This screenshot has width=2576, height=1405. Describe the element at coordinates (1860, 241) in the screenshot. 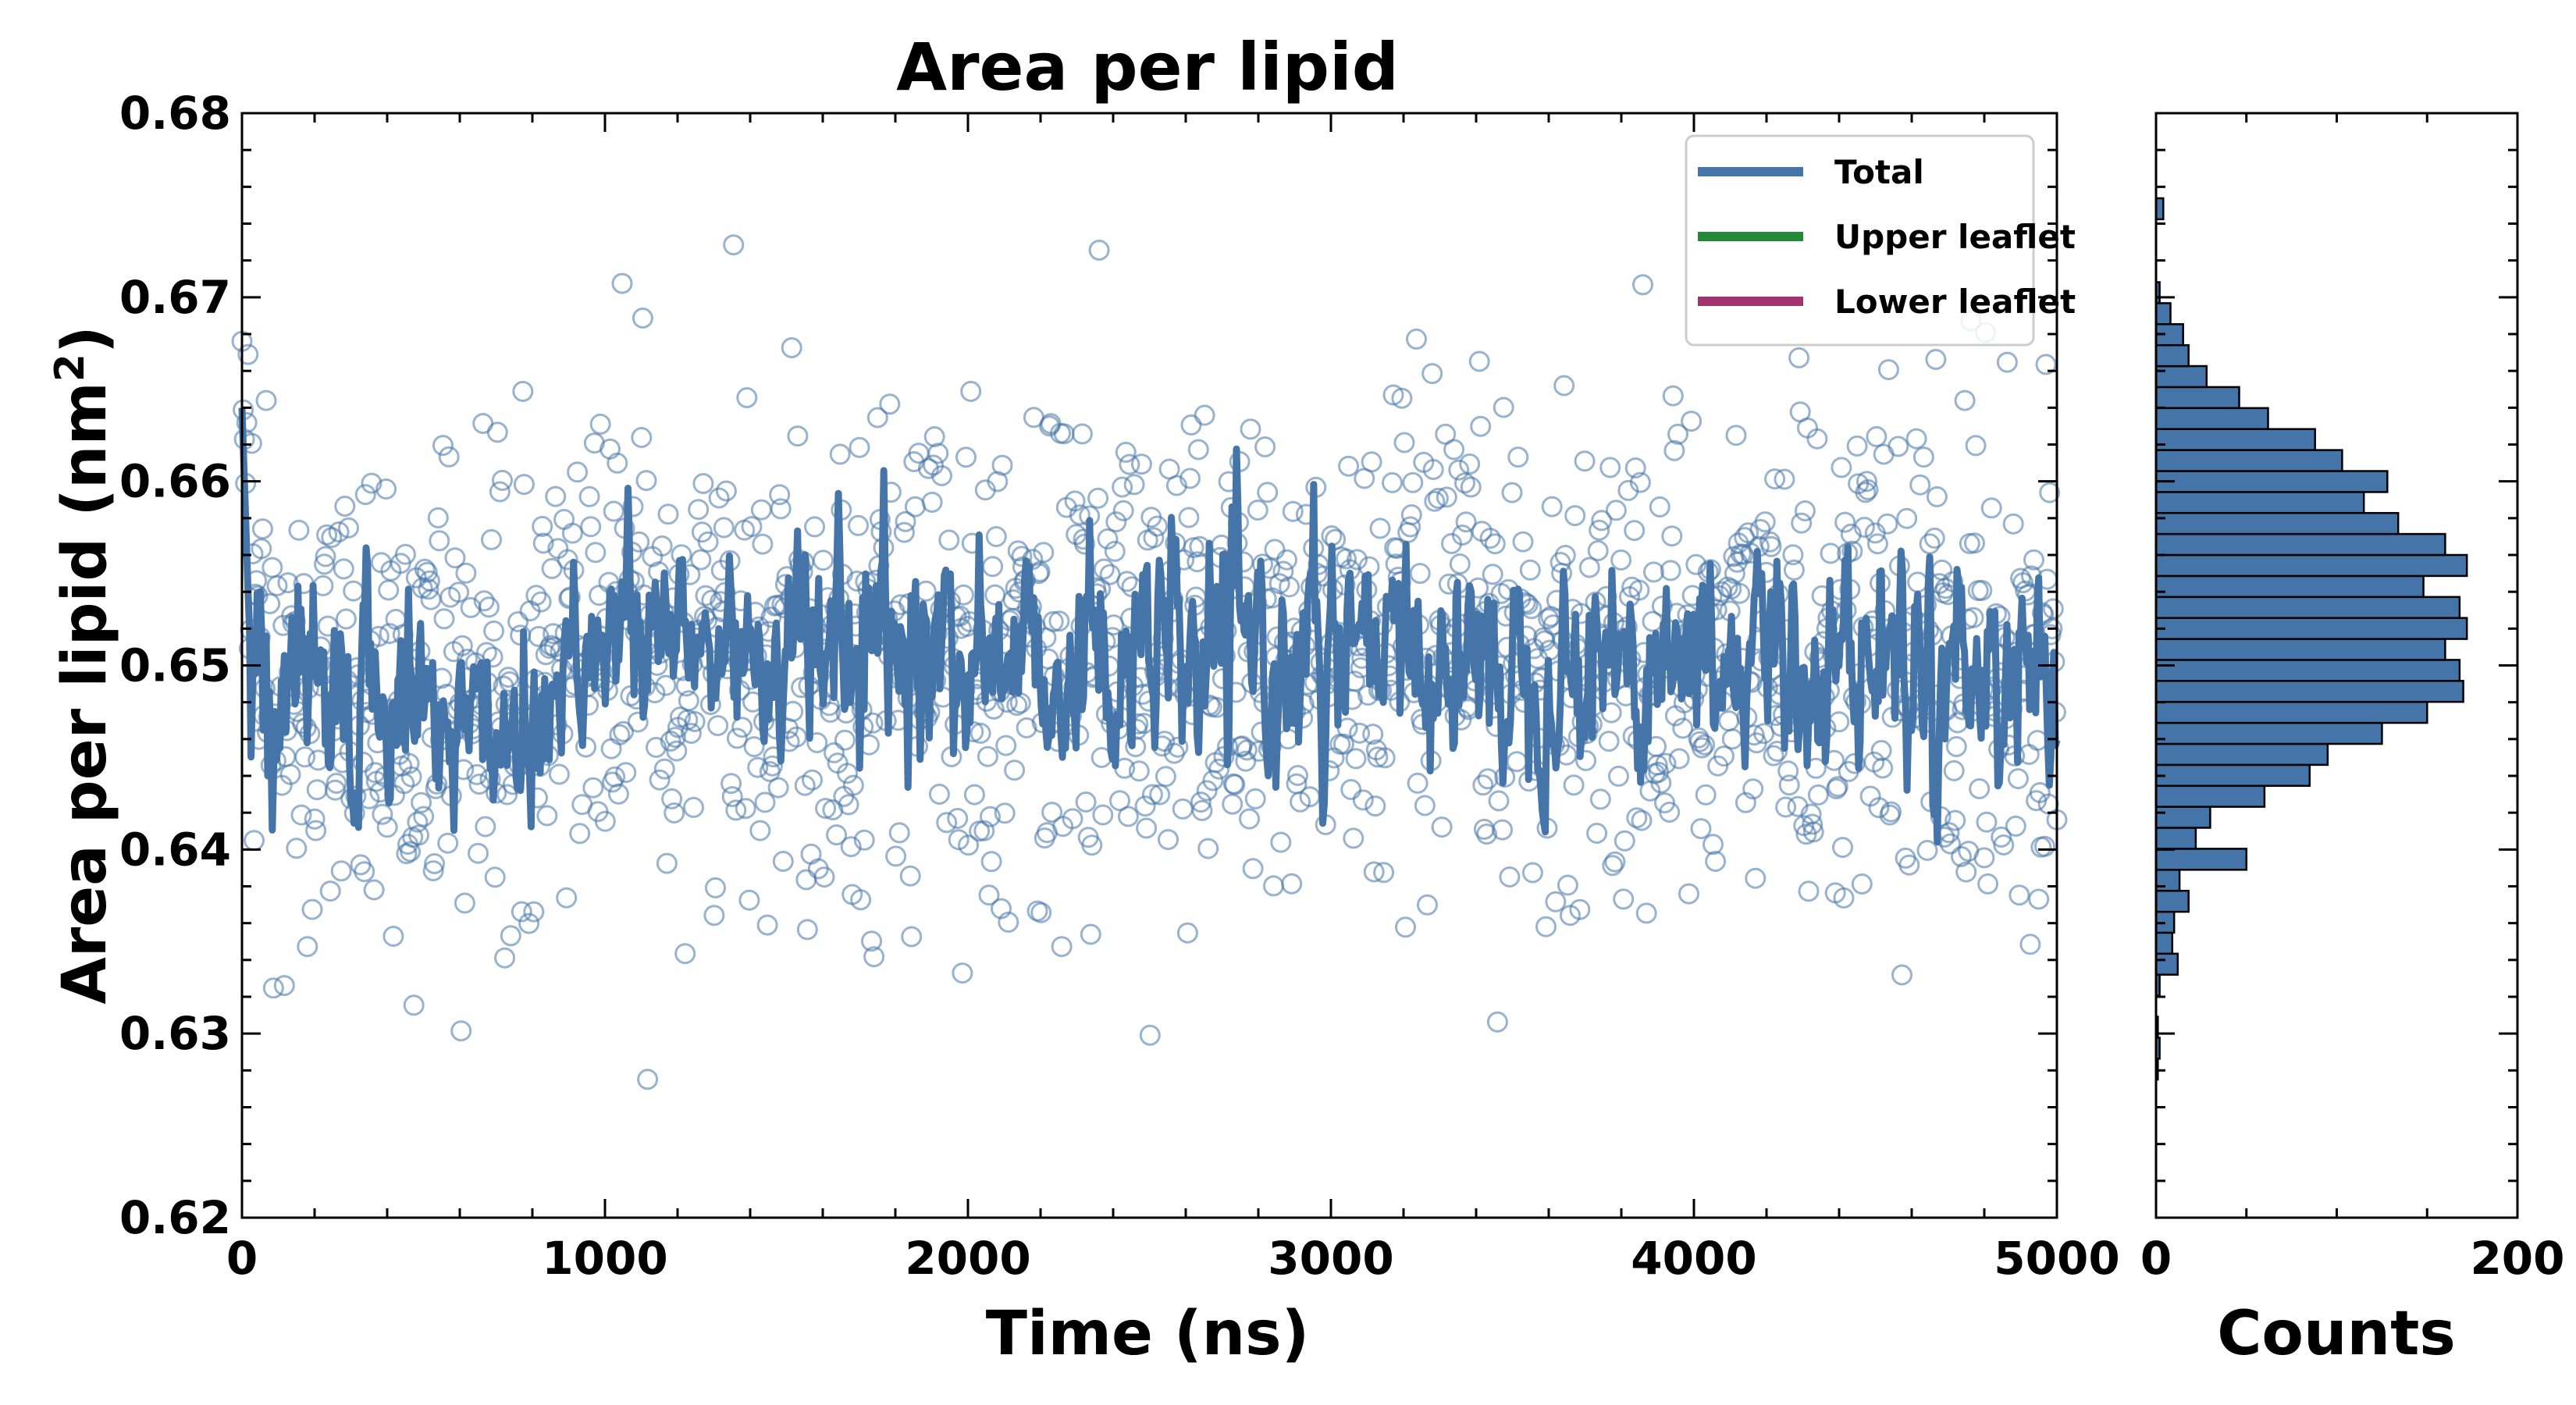

I see `legend-box` at that location.